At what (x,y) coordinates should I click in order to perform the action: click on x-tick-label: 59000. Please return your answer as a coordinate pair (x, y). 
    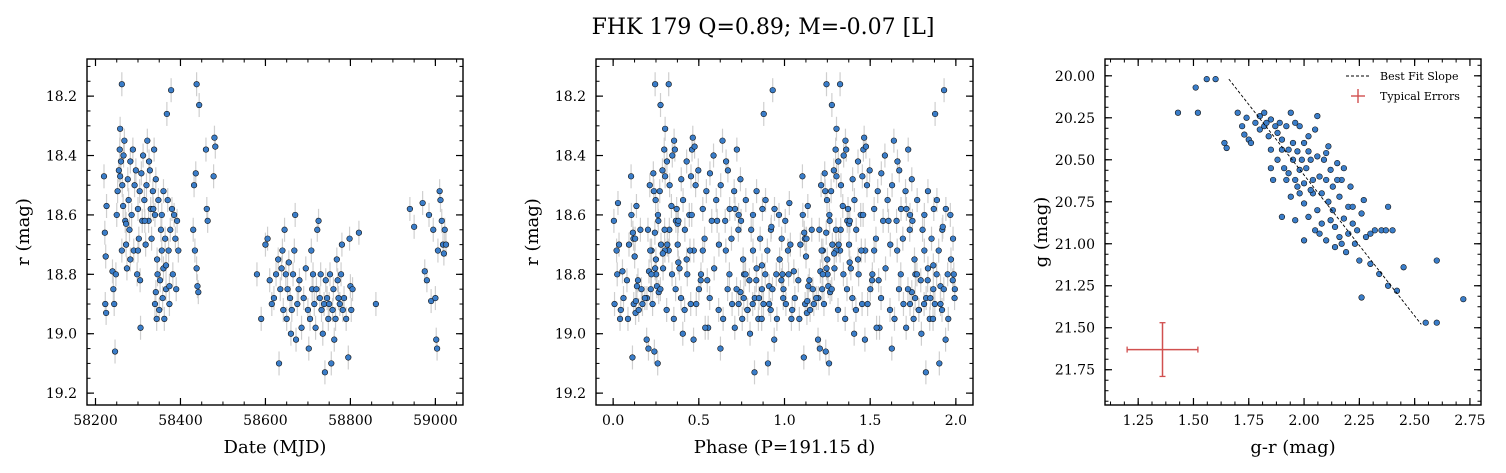
    Looking at the image, I should click on (435, 421).